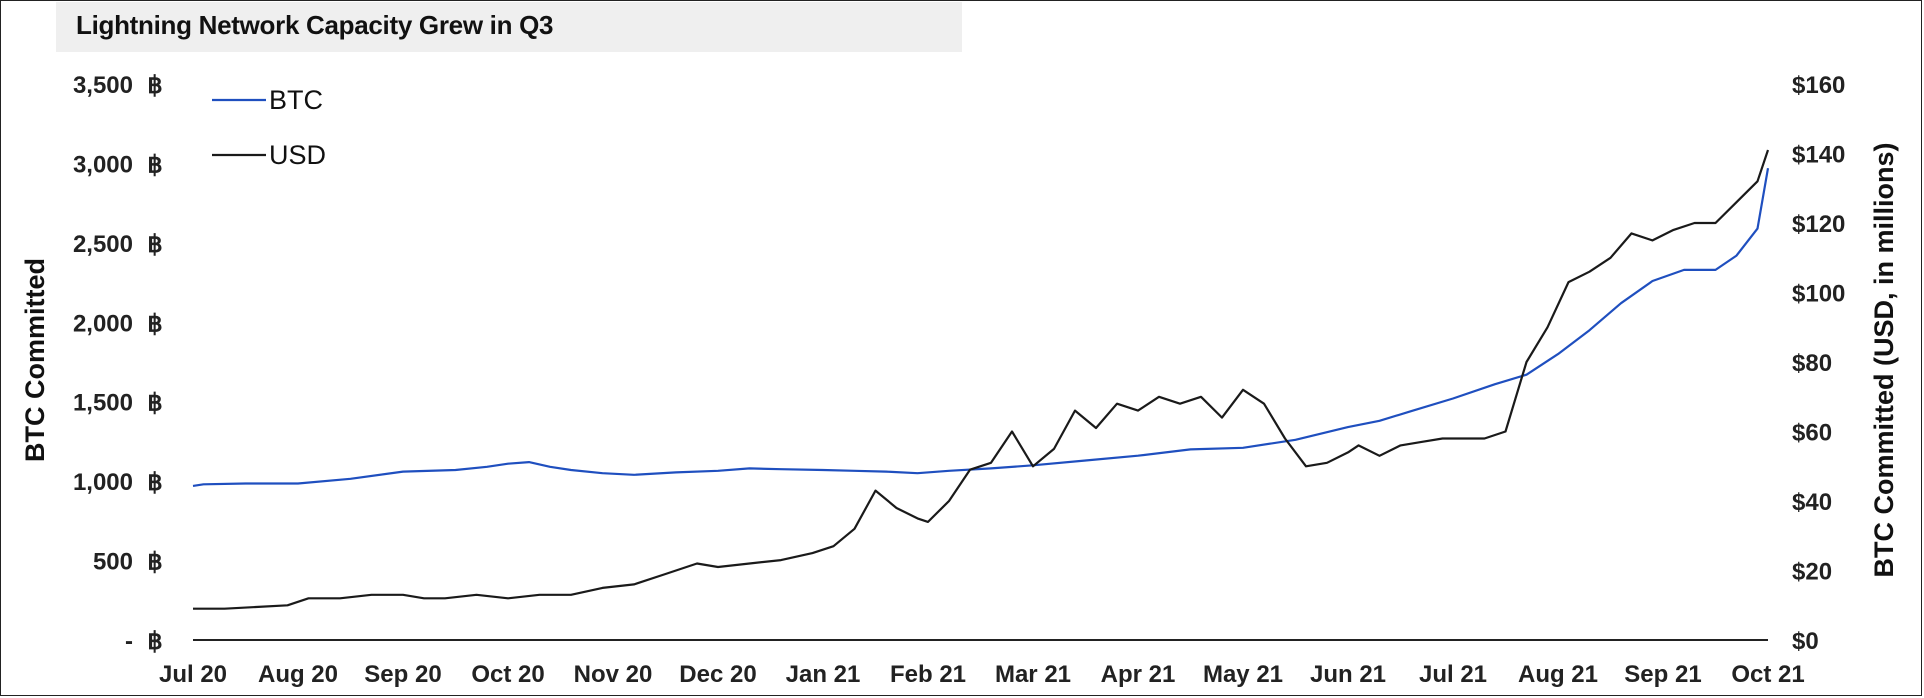 The image size is (1924, 698). I want to click on x-tick-label: Oct 20, so click(507, 674).